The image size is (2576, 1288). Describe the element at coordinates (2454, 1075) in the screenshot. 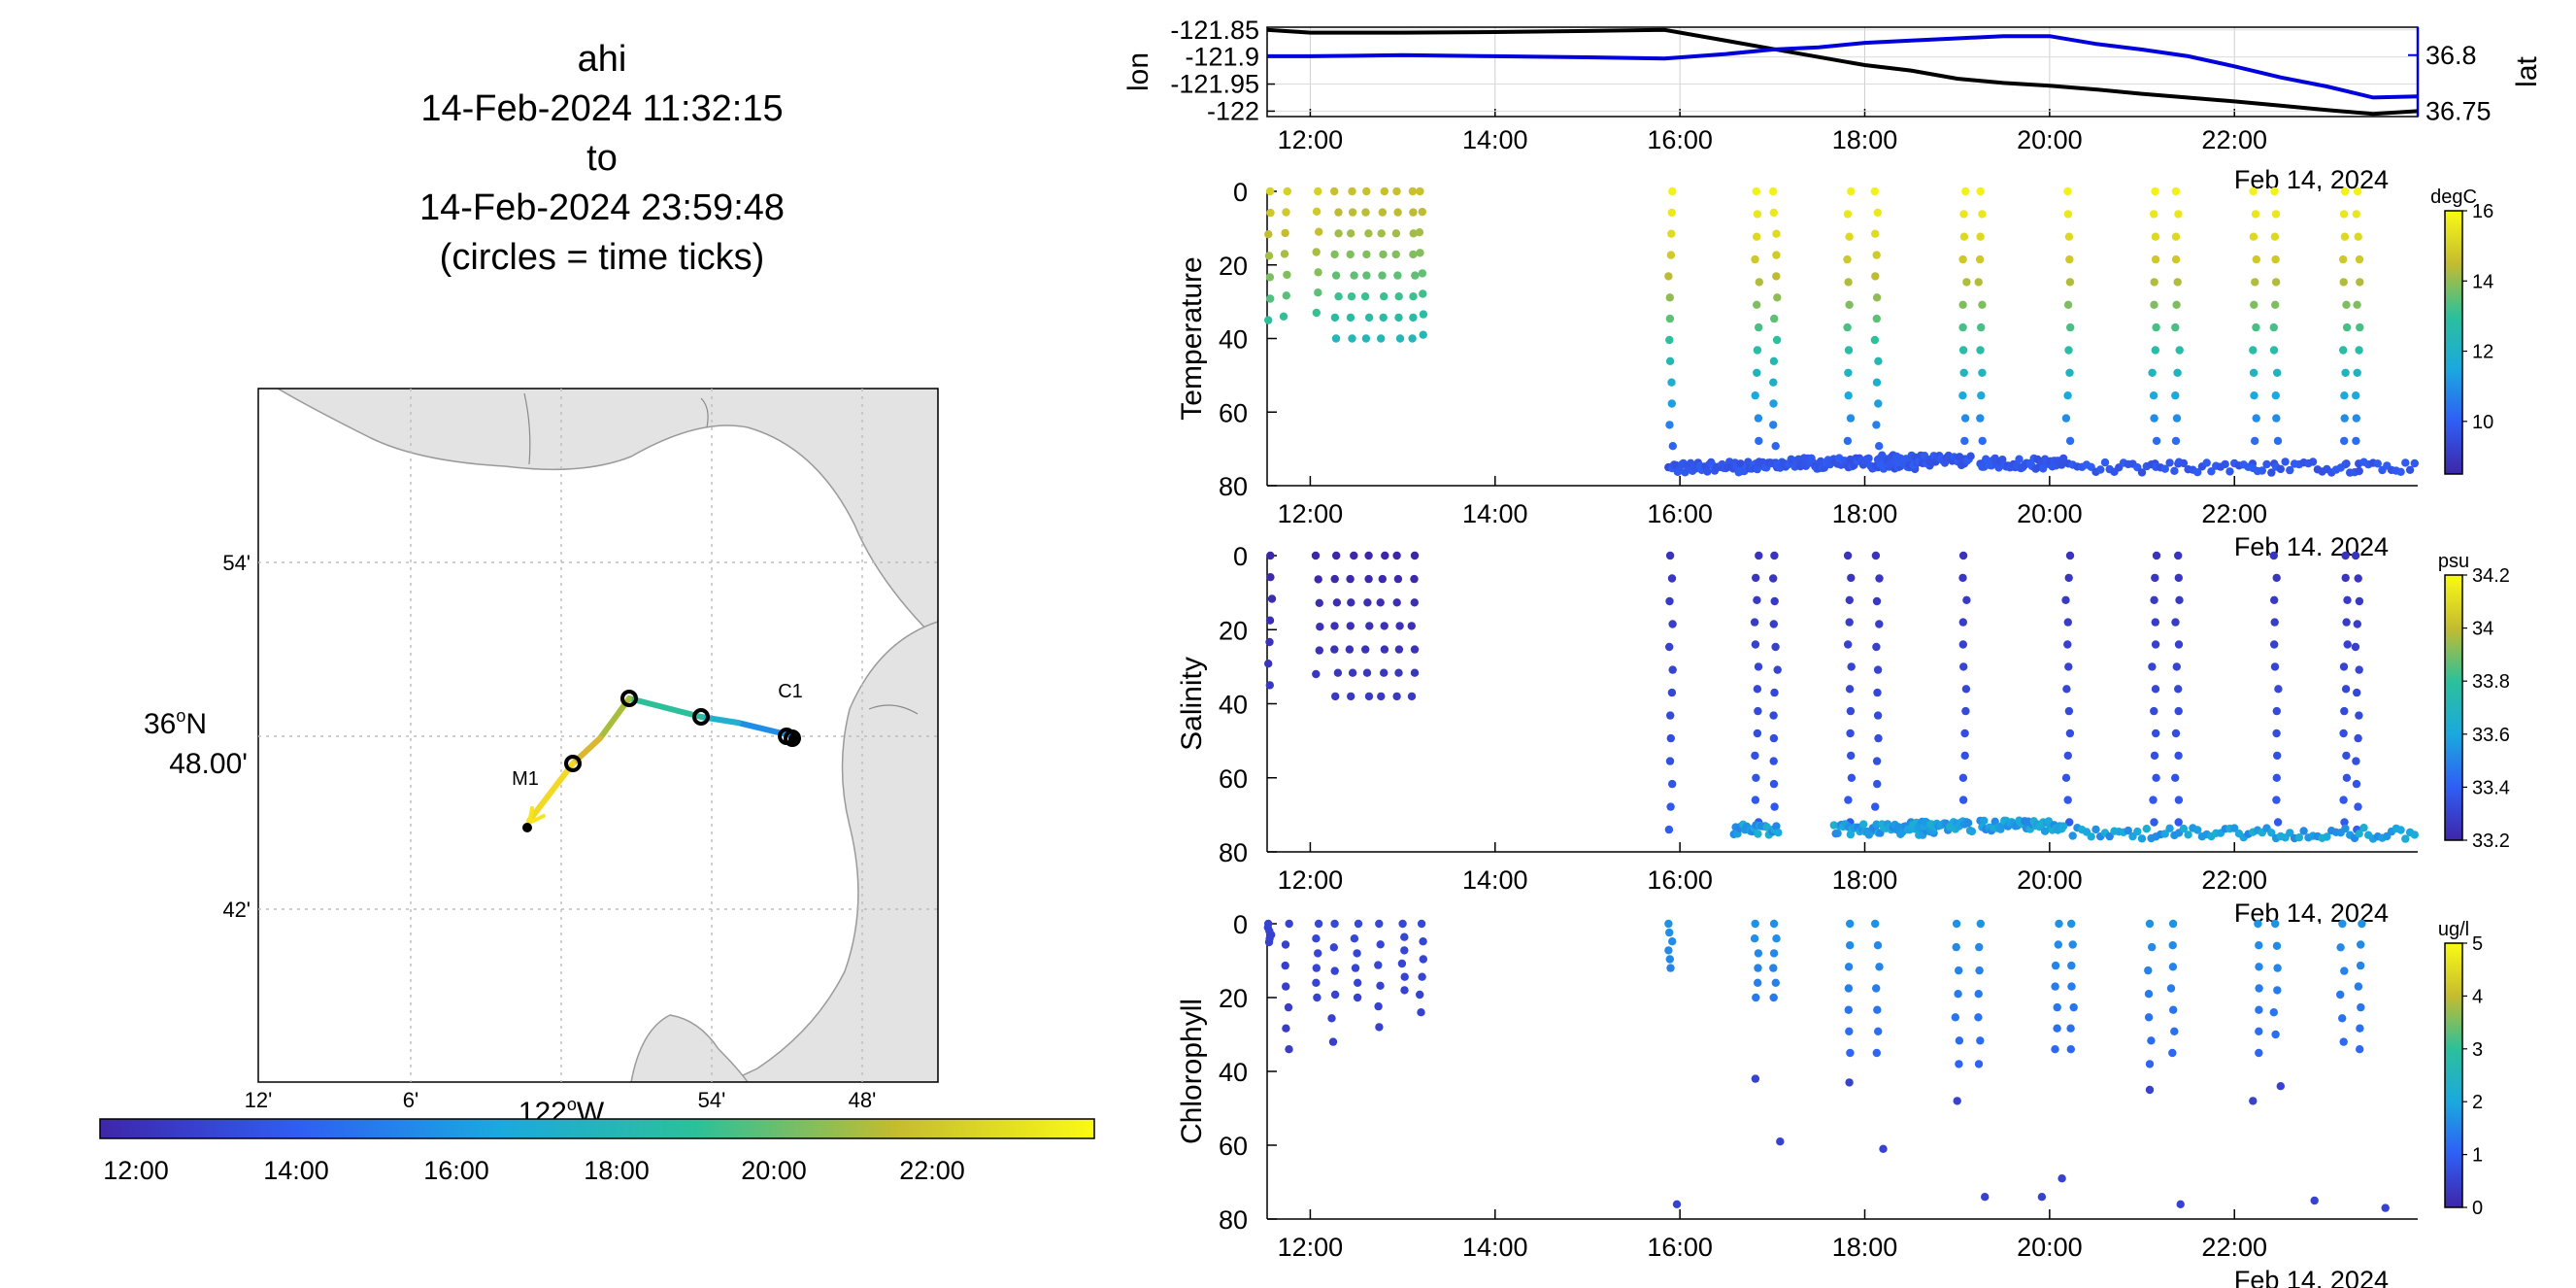

I see `chl-colorbar` at that location.